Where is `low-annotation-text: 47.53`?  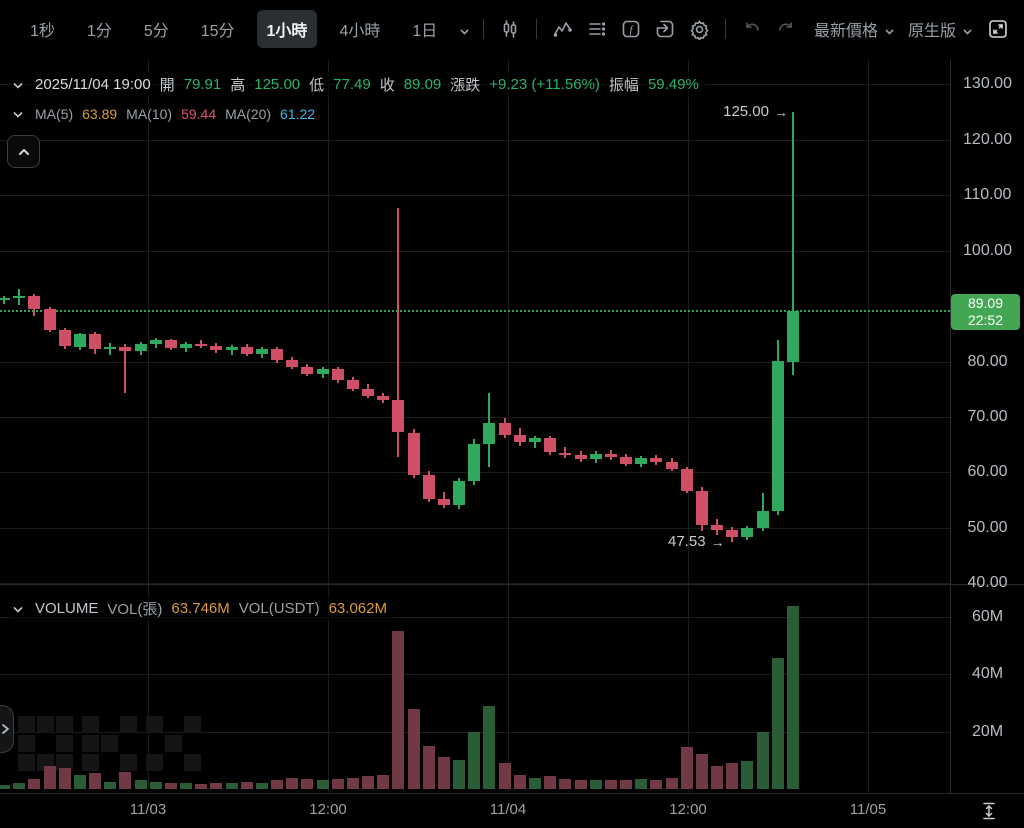
low-annotation-text: 47.53 is located at coordinates (687, 541).